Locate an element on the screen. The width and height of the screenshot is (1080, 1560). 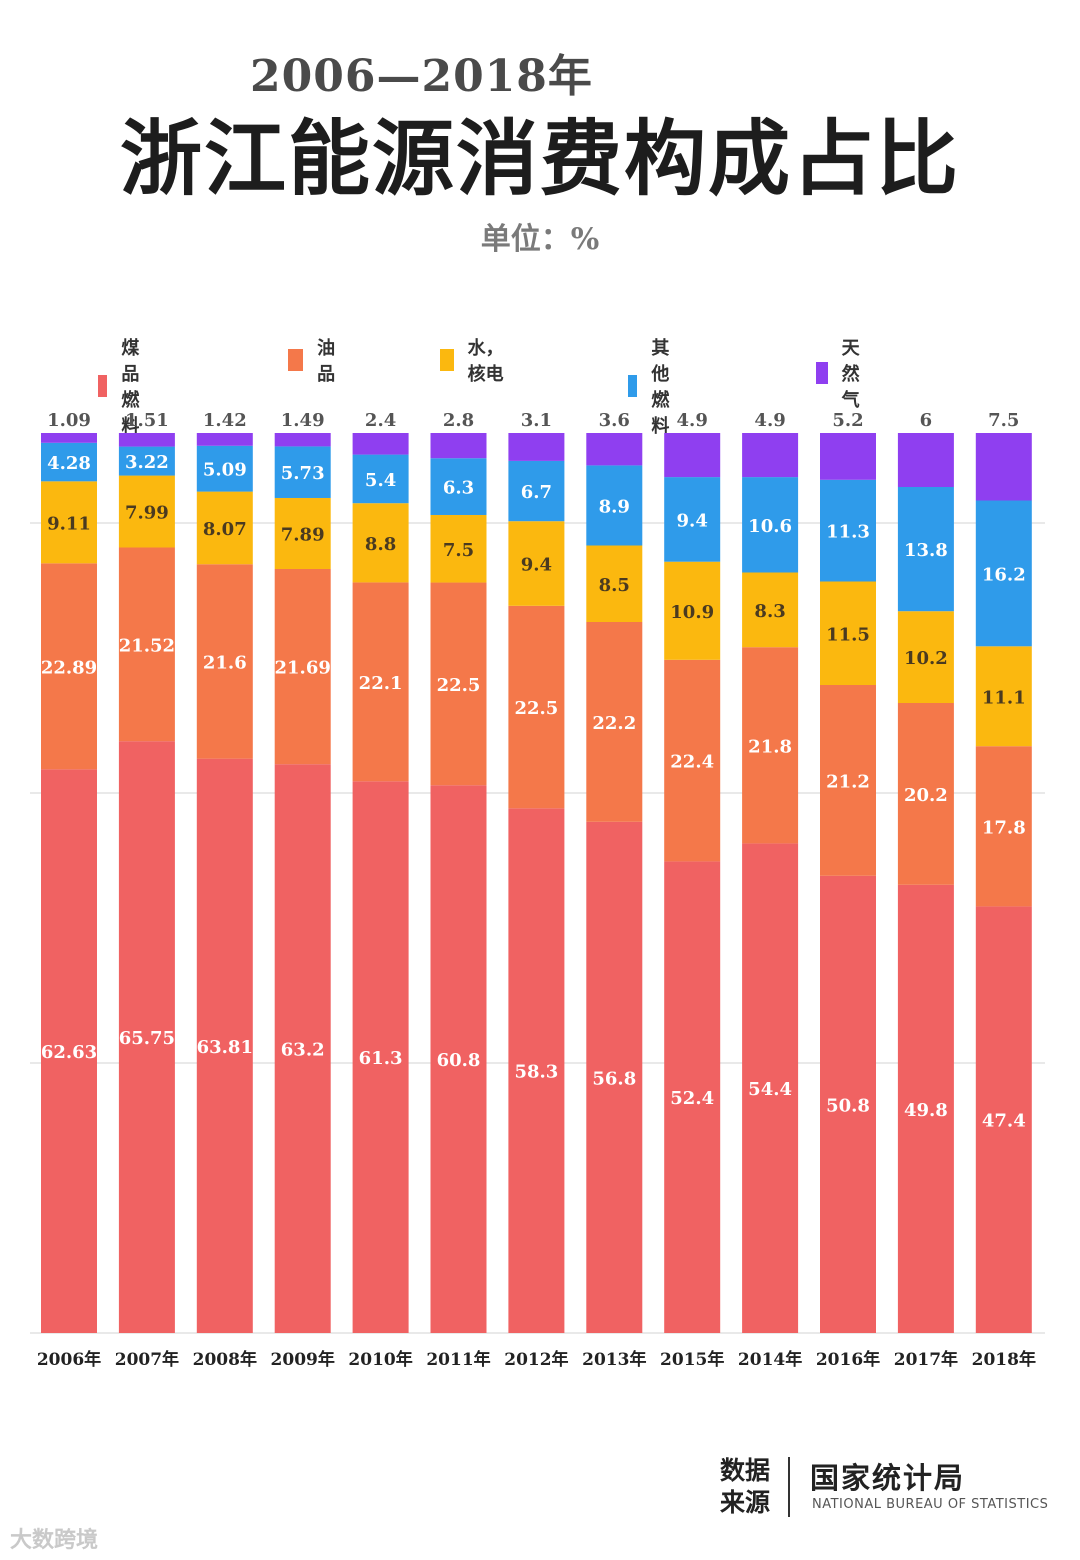
data-label: 16.2 is located at coordinates (1004, 574).